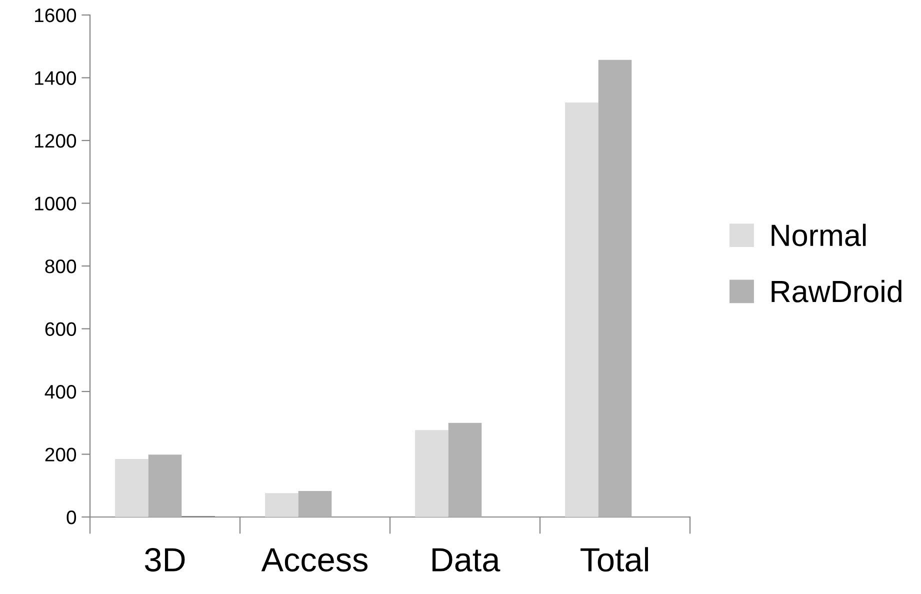  I want to click on y-tick-label: 400, so click(60, 391).